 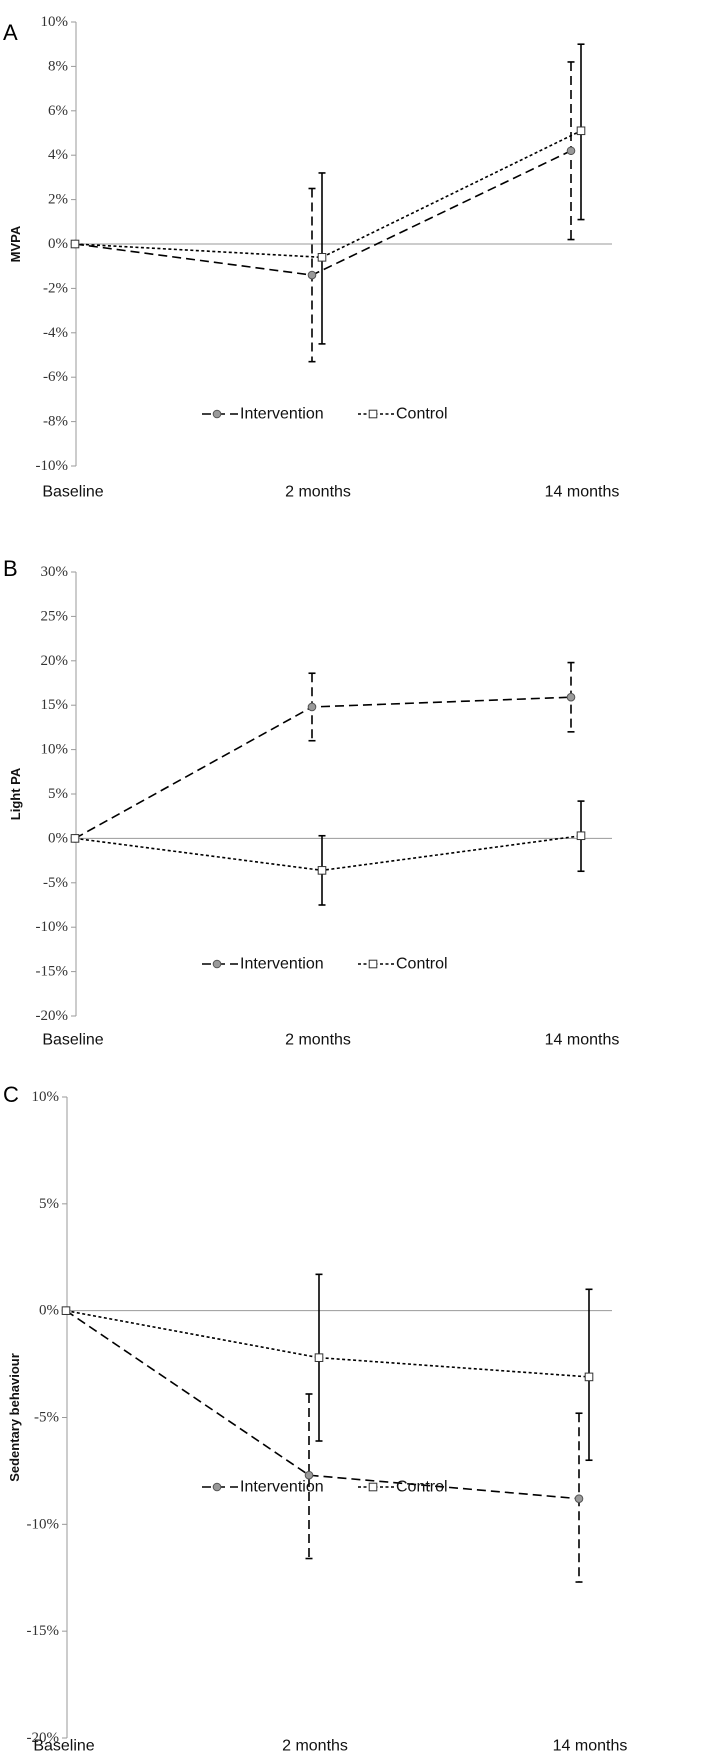 What do you see at coordinates (55, 616) in the screenshot?
I see `y-tick-label: 25%` at bounding box center [55, 616].